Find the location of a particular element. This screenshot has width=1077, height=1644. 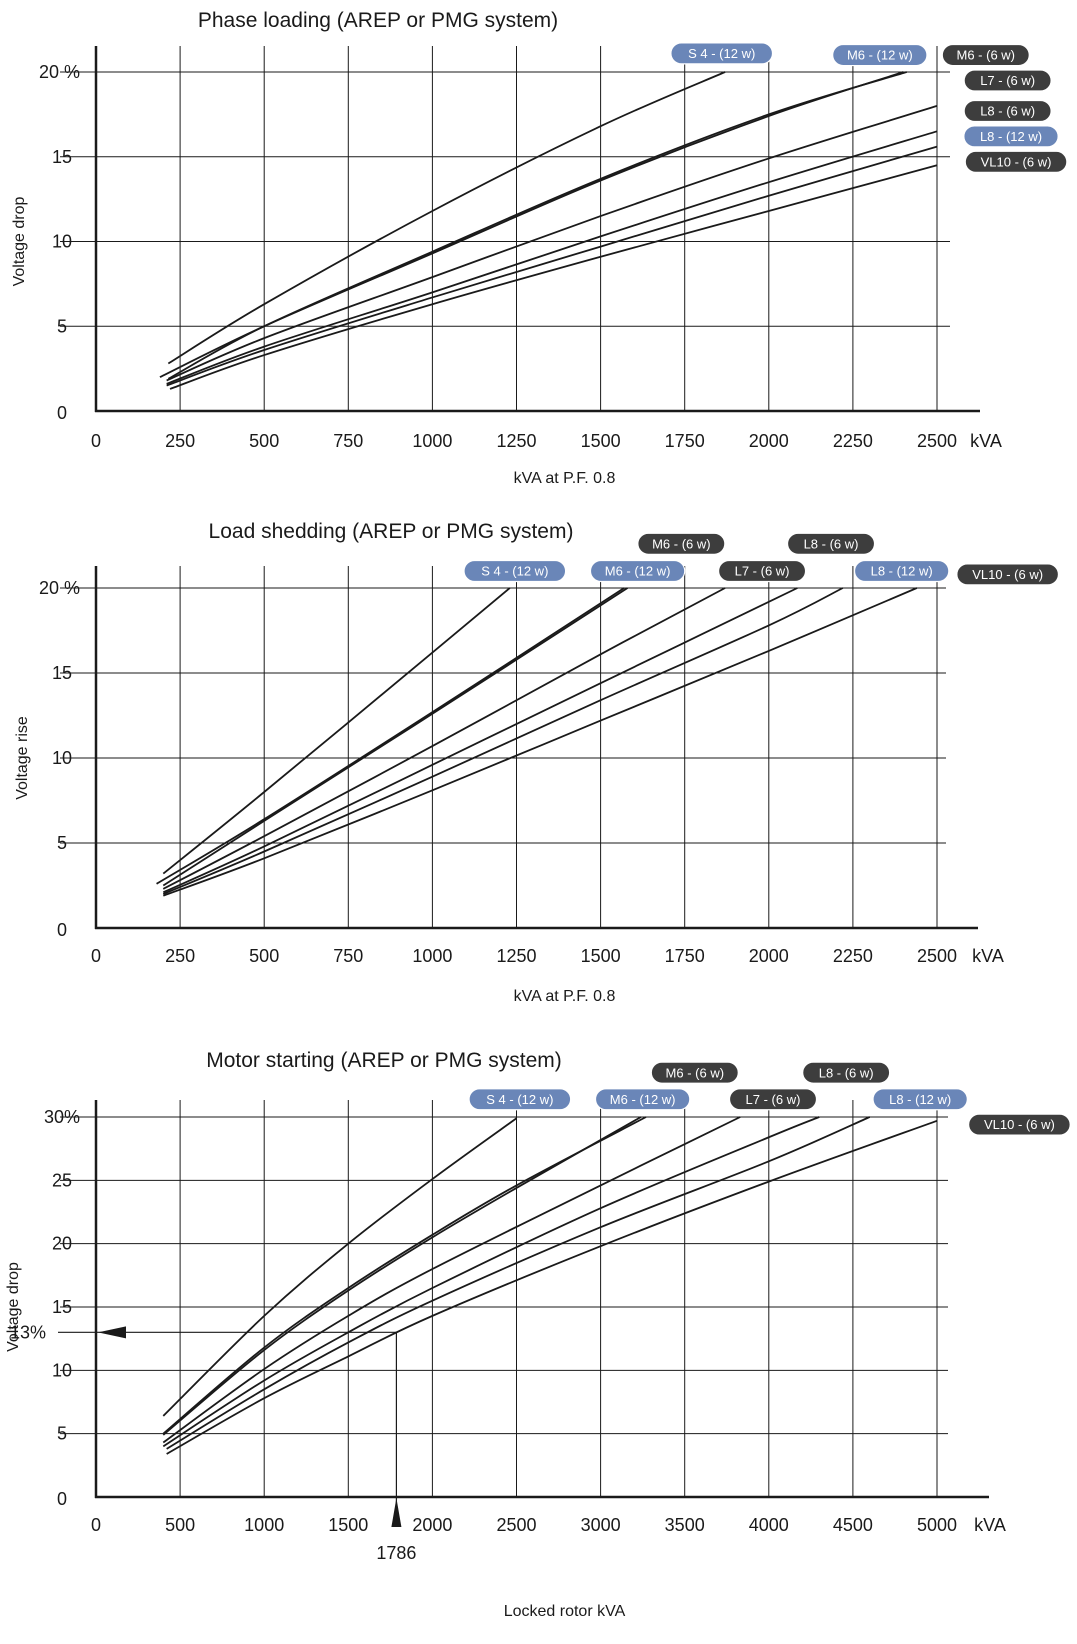

chart-title: Motor starting (AREP or PMG system) is located at coordinates (384, 1060).